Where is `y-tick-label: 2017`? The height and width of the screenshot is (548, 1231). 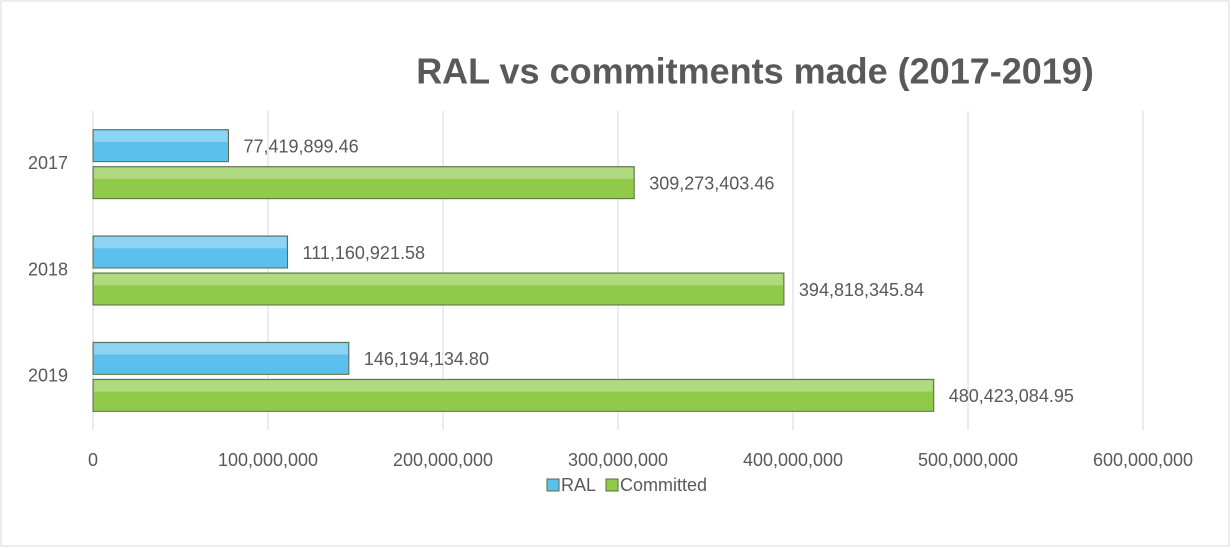 y-tick-label: 2017 is located at coordinates (48, 163).